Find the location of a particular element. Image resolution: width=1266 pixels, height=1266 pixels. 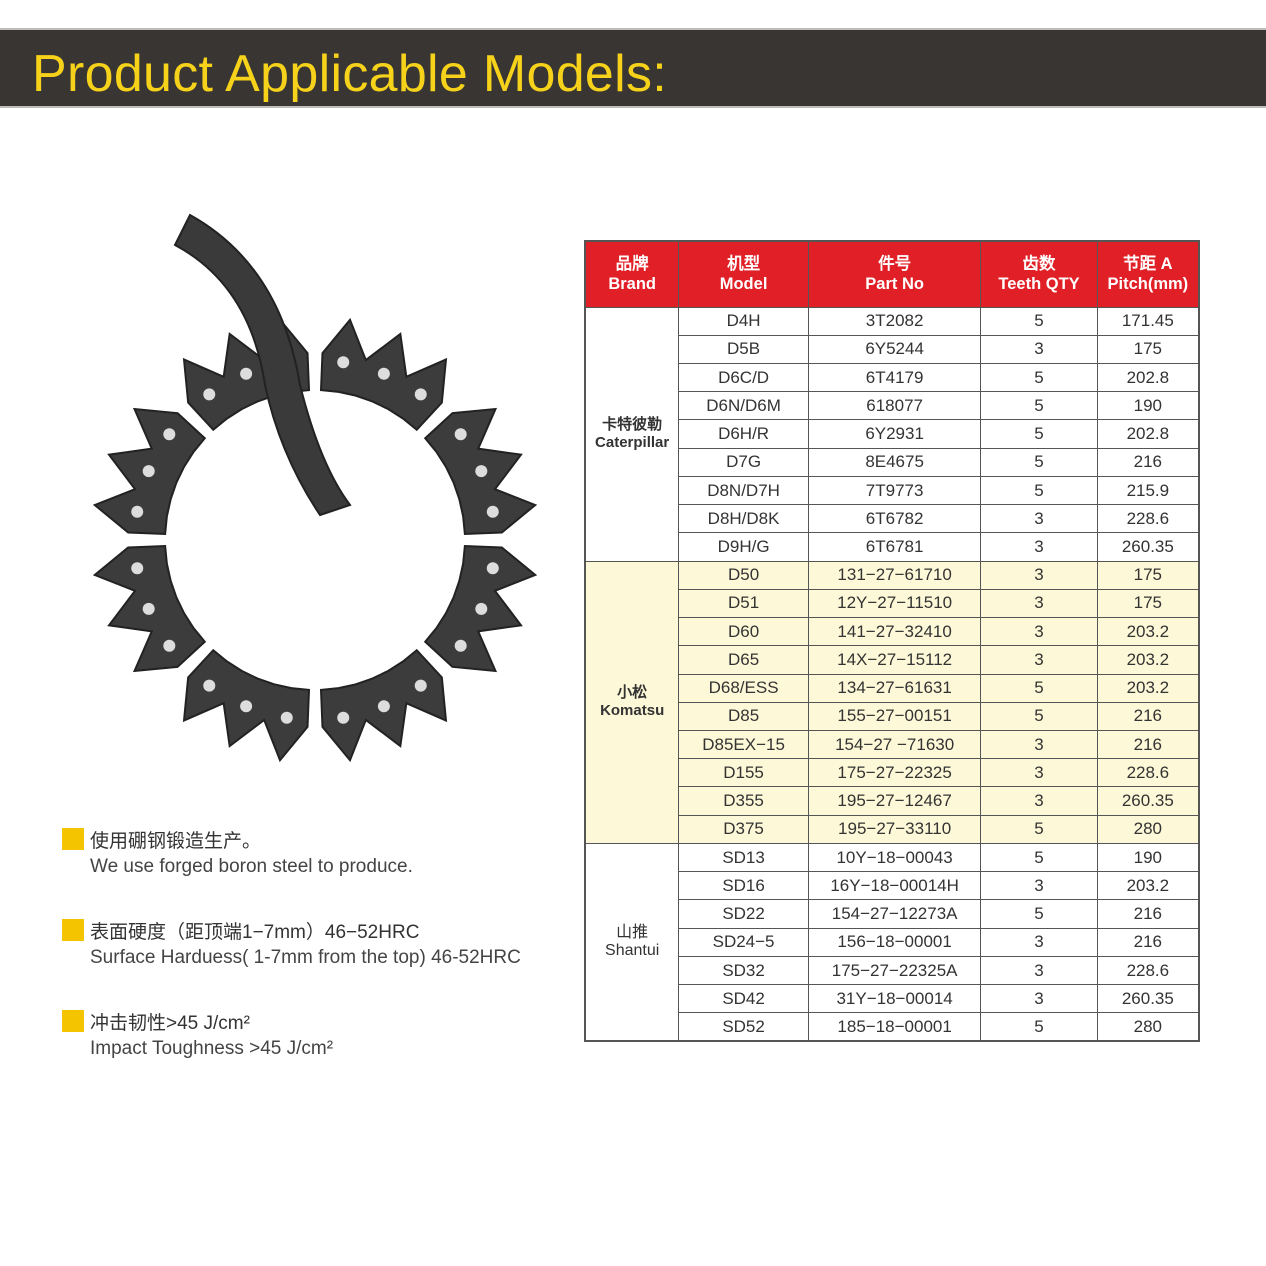

part-no-cell: 154−27 −71630 is located at coordinates (894, 745).